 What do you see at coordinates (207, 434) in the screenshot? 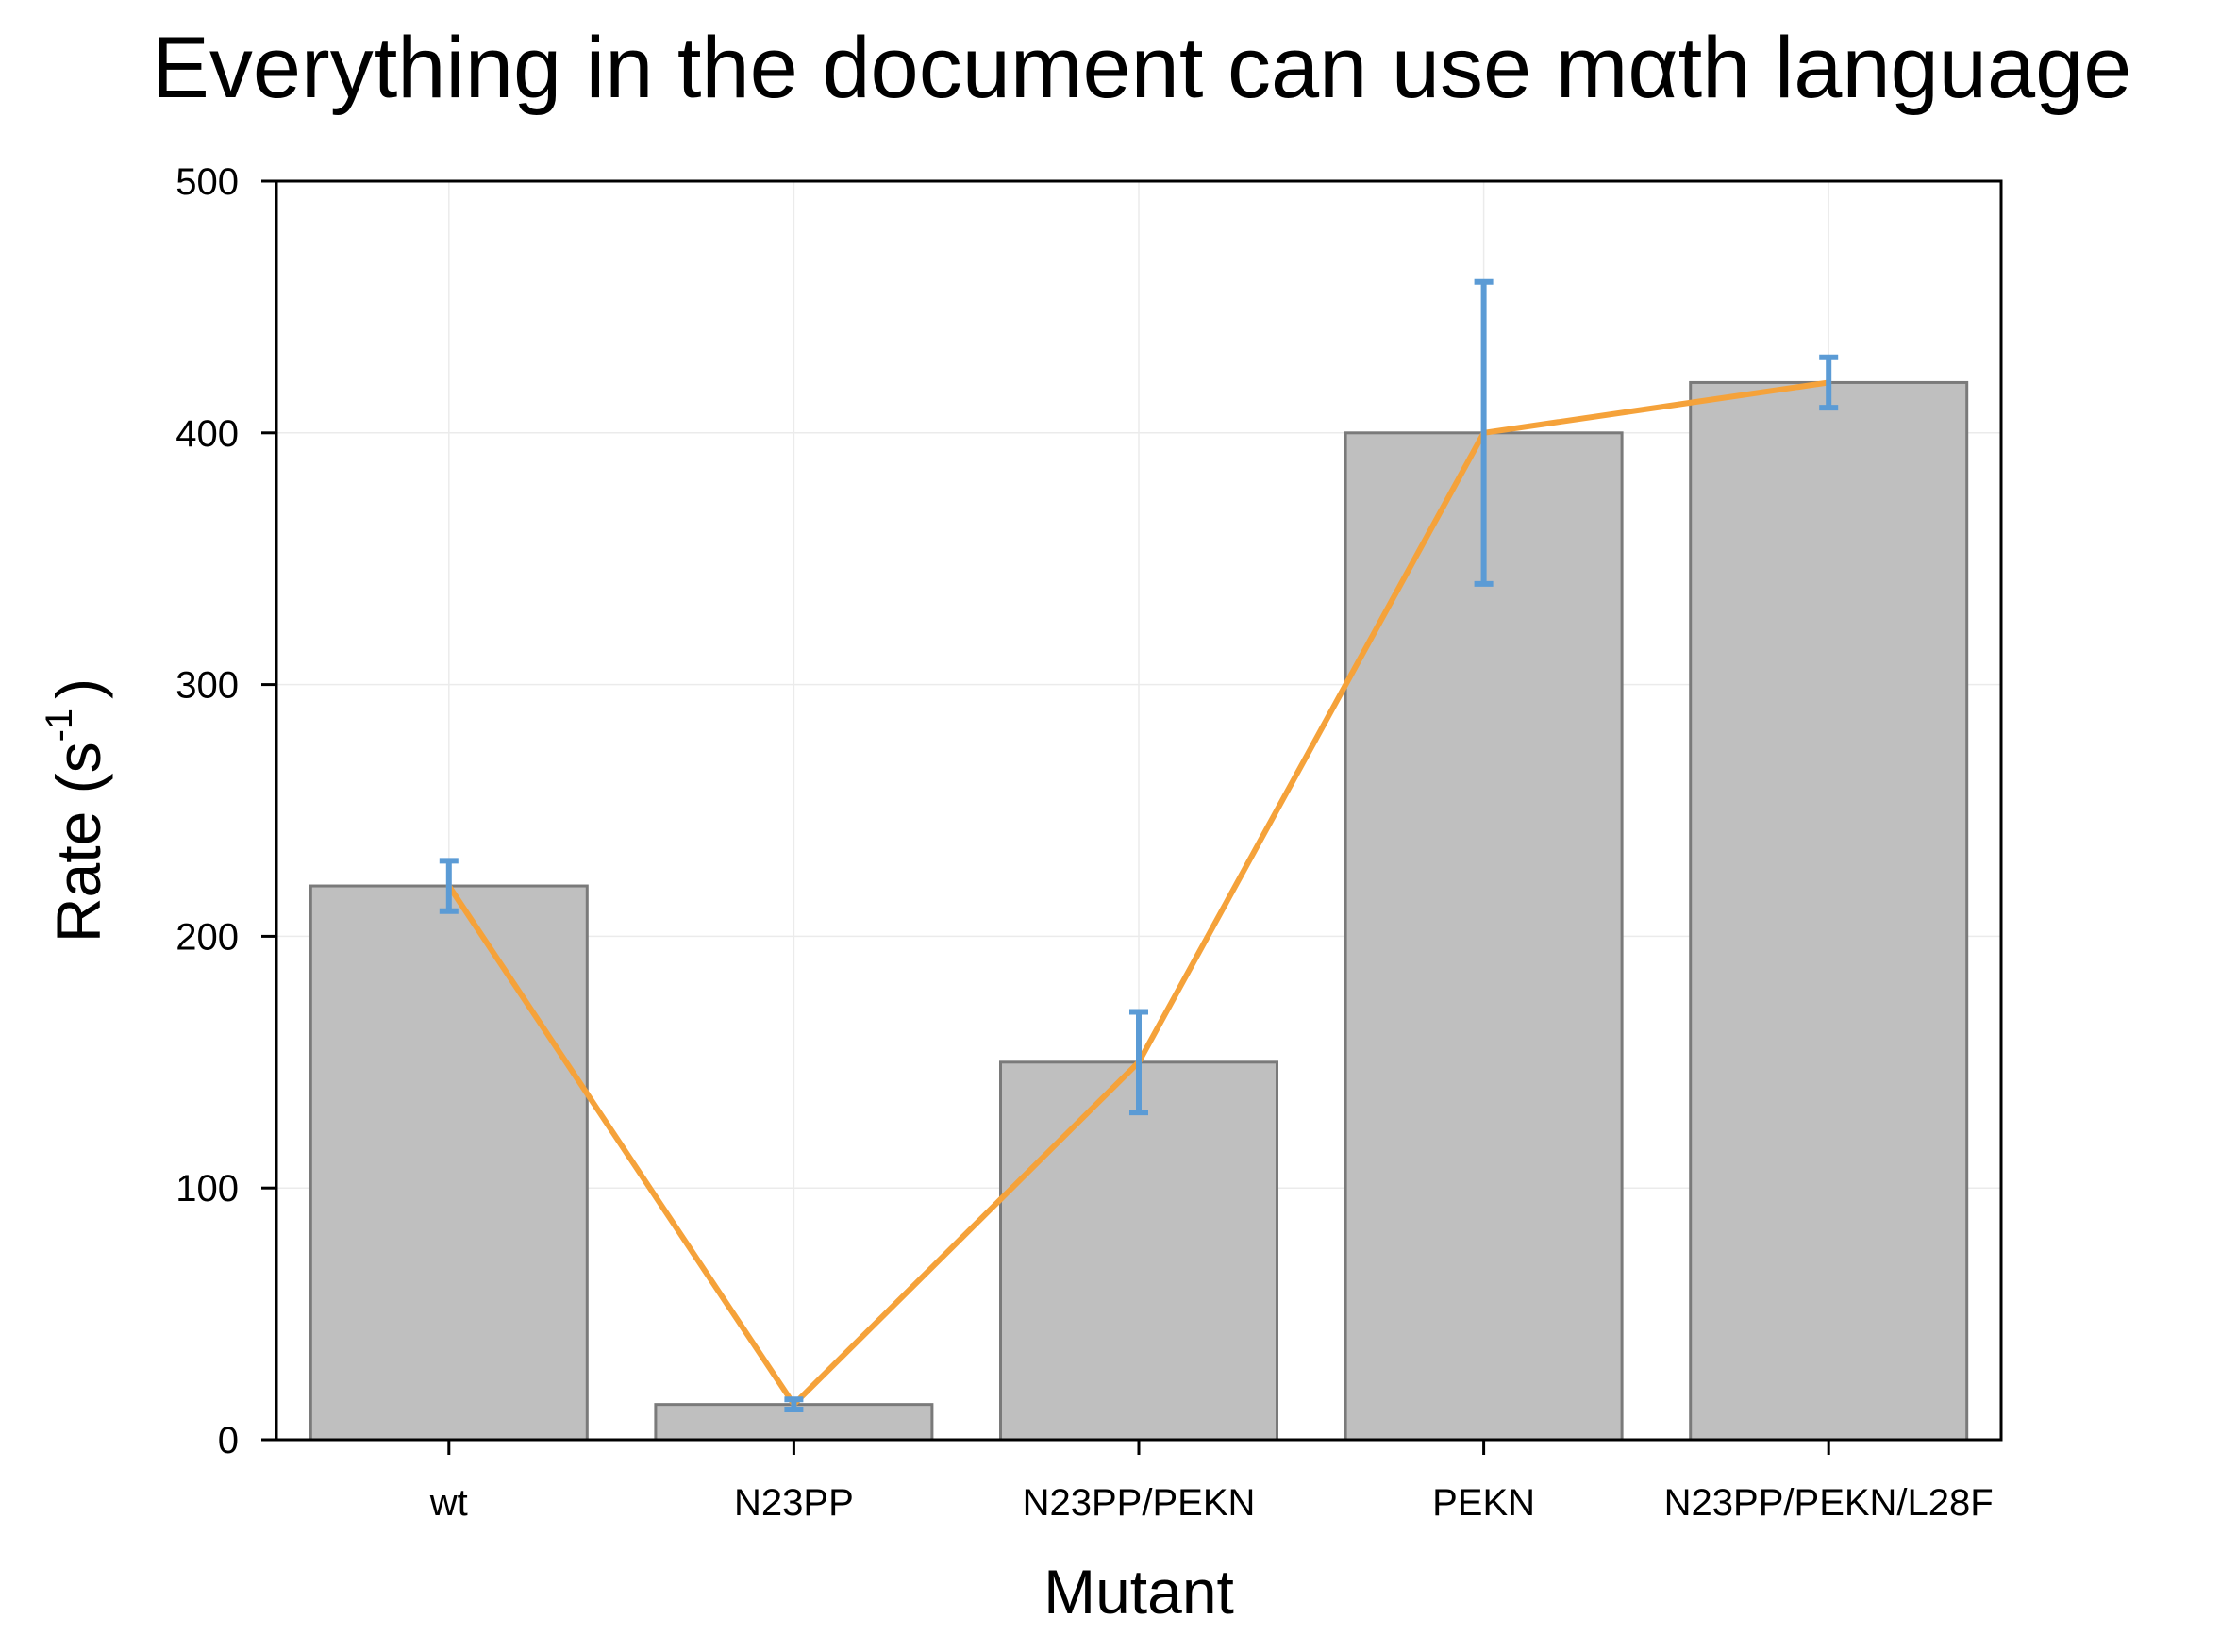
I see `y-tick-label: 400` at bounding box center [207, 434].